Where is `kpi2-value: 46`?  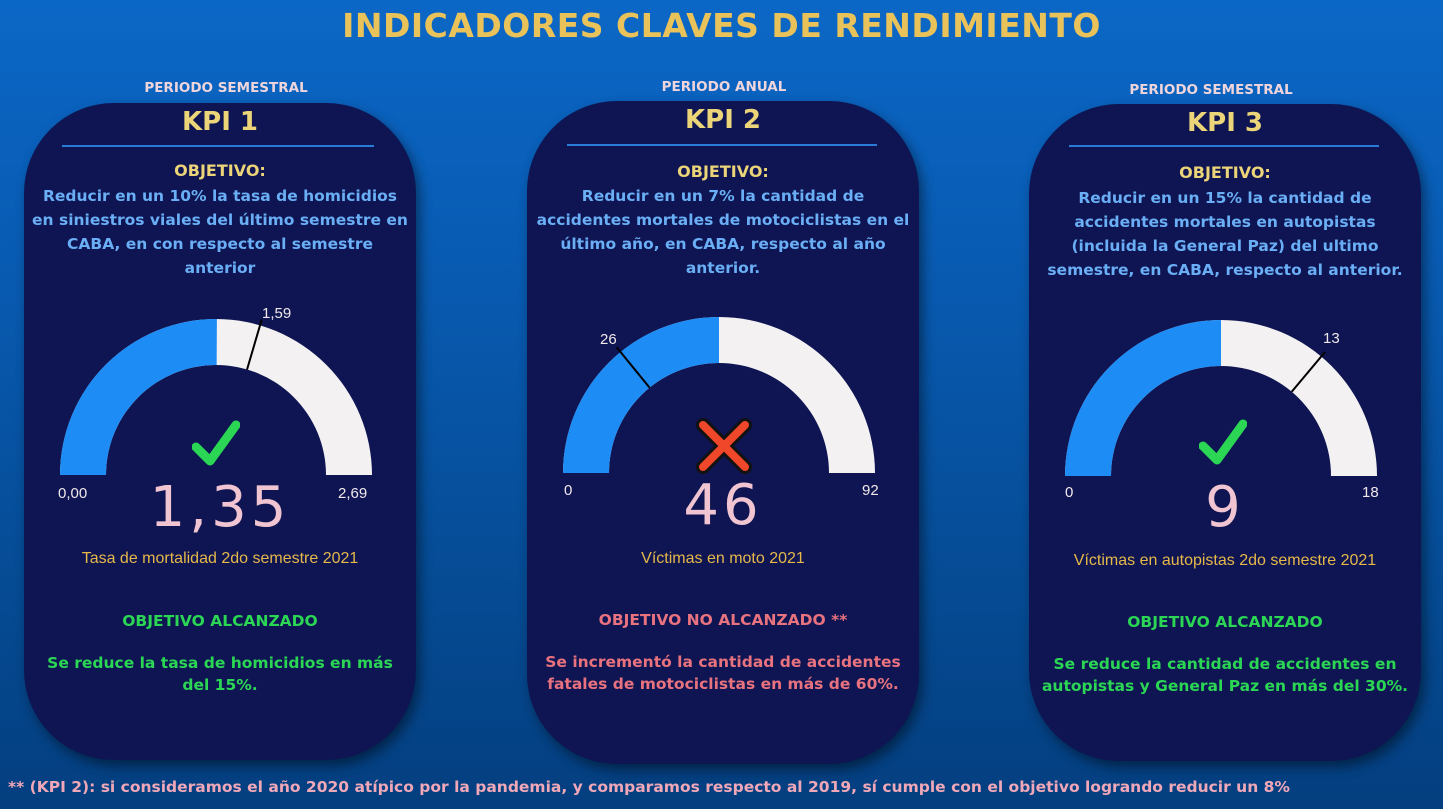 kpi2-value: 46 is located at coordinates (723, 505).